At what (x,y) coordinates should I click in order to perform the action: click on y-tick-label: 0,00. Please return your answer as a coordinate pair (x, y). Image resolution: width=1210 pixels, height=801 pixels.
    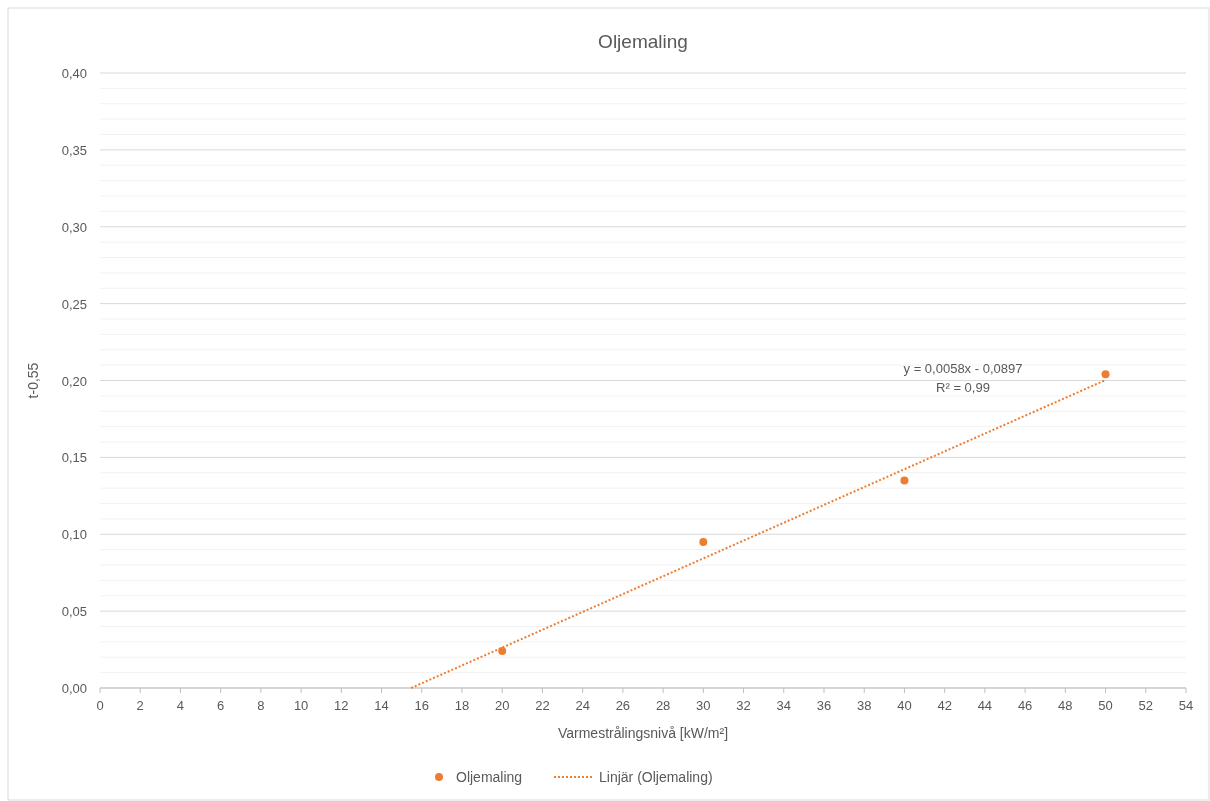
    Looking at the image, I should click on (74, 688).